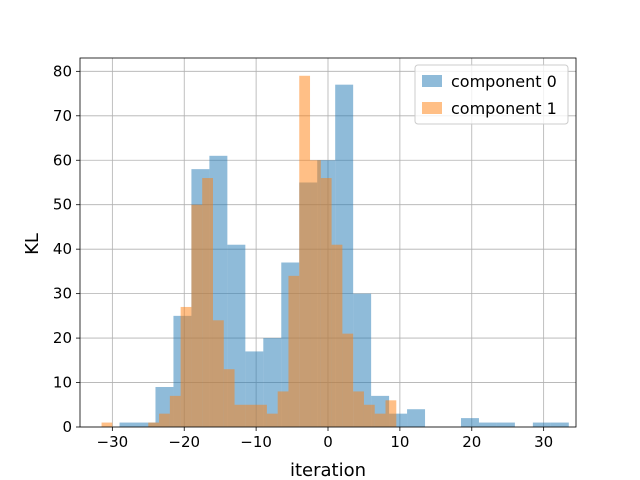 This screenshot has width=640, height=480. I want to click on x-tick-label: 0, so click(328, 442).